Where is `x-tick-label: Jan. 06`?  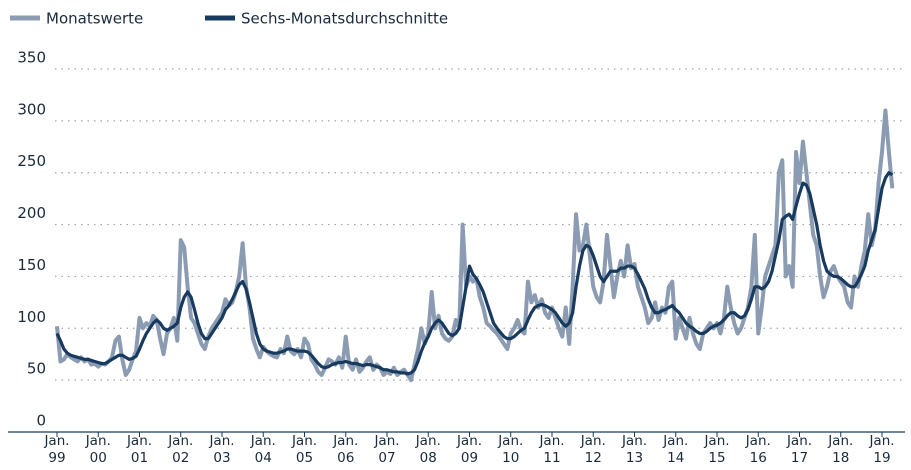
x-tick-label: Jan. 06 is located at coordinates (346, 449).